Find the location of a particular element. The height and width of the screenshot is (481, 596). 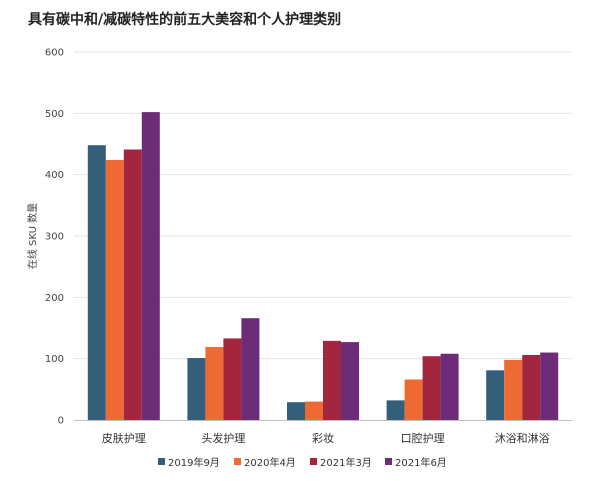

x-category-label: 皮肤护理 is located at coordinates (124, 438).